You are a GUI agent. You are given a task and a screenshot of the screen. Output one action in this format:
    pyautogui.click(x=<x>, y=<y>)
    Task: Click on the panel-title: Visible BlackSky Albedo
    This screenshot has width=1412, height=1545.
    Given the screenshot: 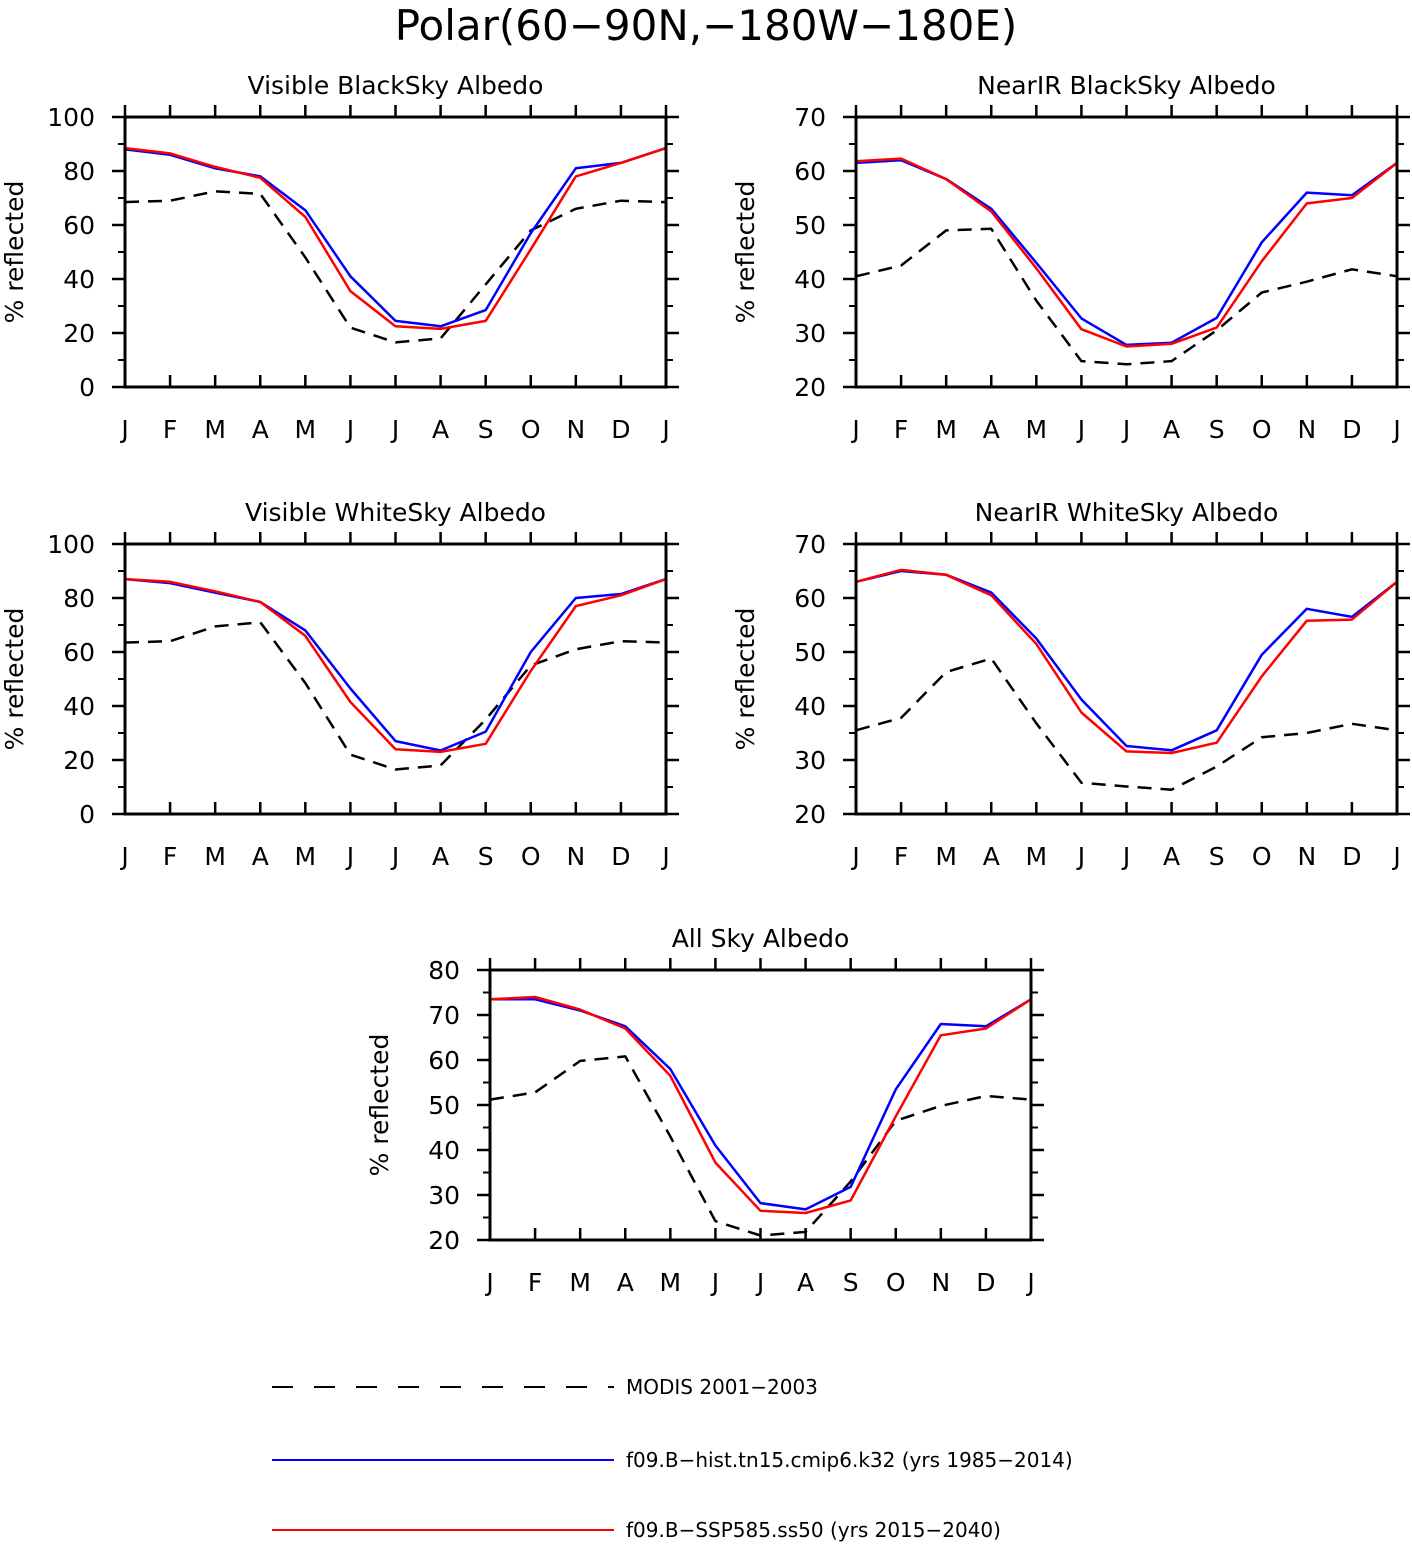 What is the action you would take?
    pyautogui.click(x=396, y=85)
    